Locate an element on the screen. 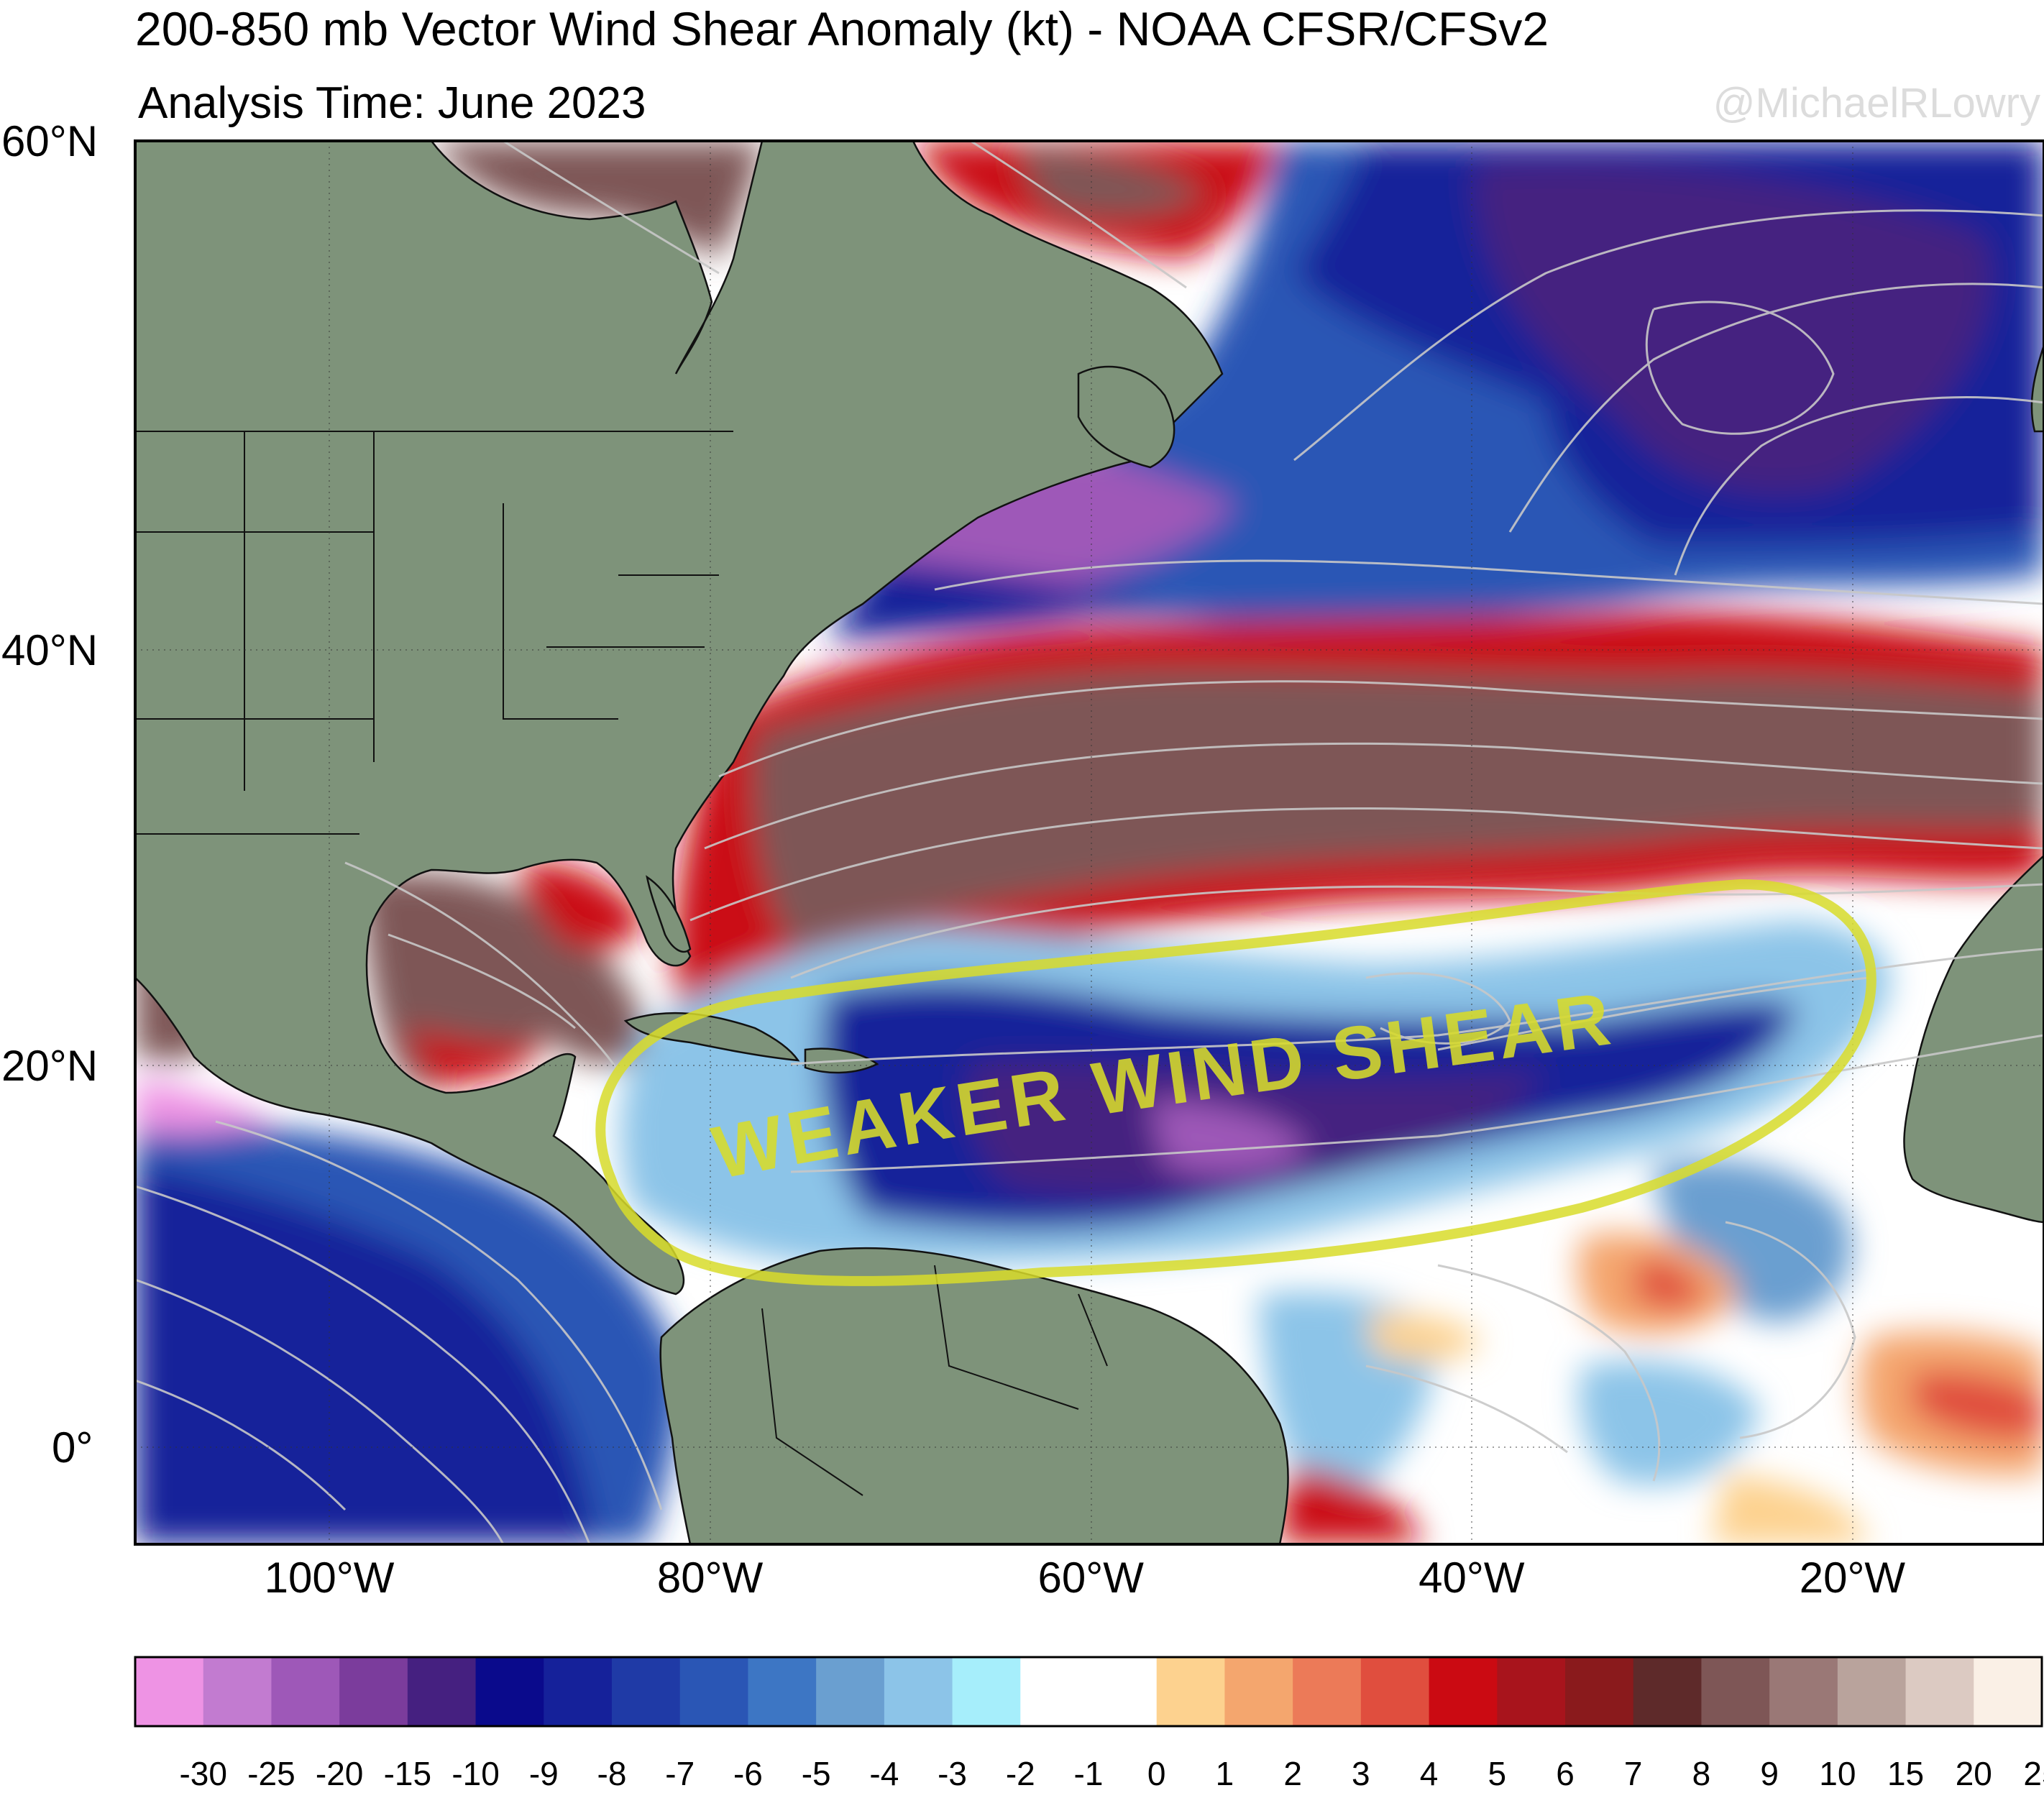 The width and height of the screenshot is (2044, 1793). lat-label: 20°N is located at coordinates (49, 1066).